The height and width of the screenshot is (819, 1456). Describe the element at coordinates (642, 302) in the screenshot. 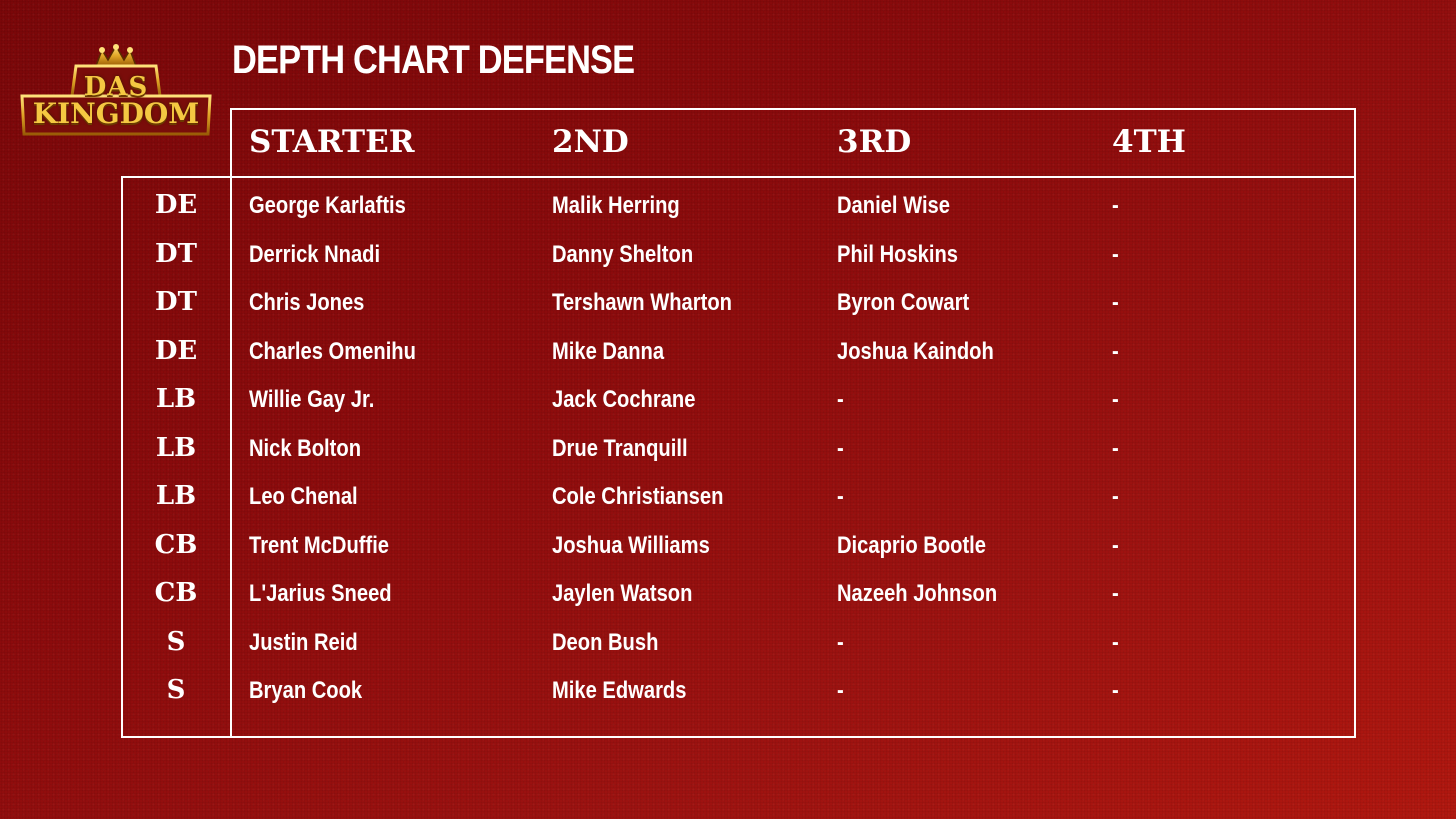

I see `second-cell: Tershawn Wharton` at that location.